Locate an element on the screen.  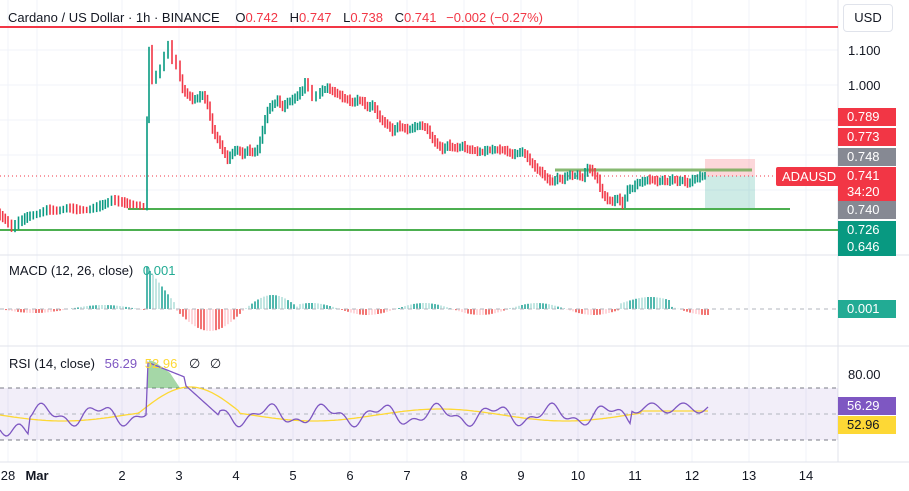
price-tick-1100: 1.100 is located at coordinates (864, 50).